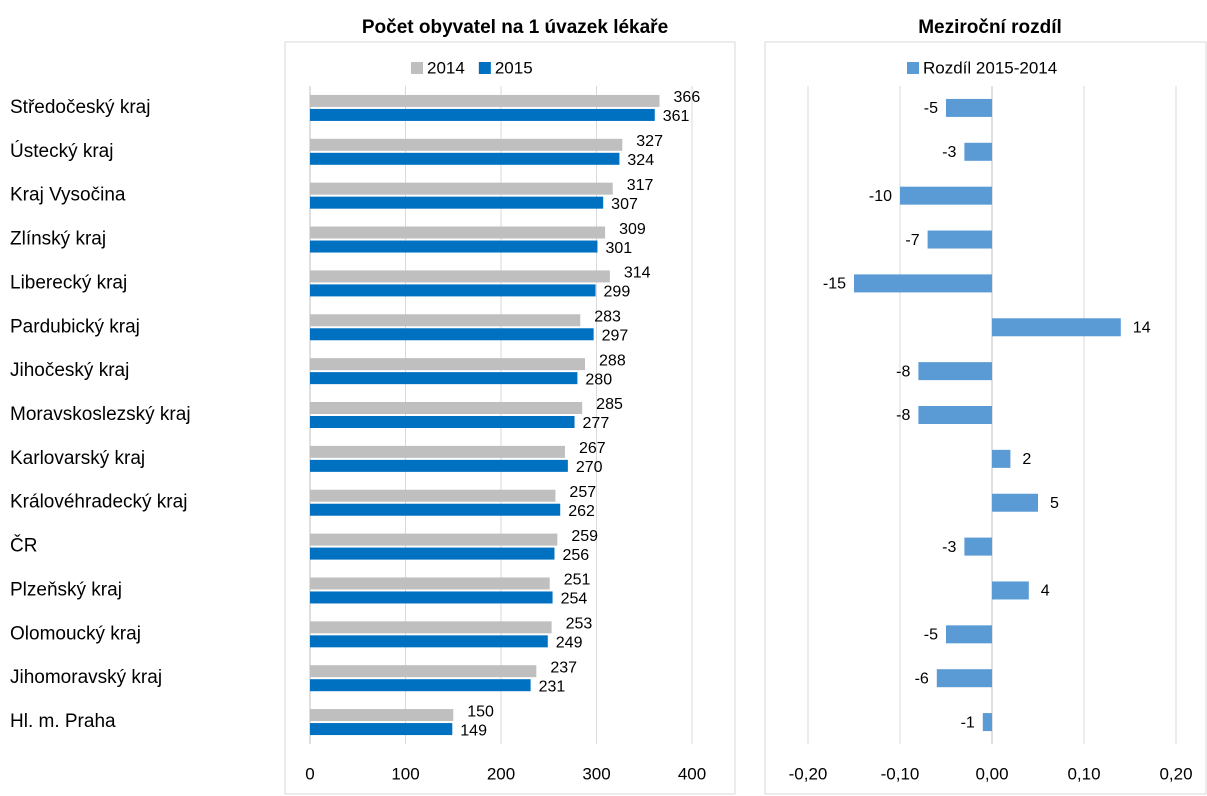 The width and height of the screenshot is (1207, 796). What do you see at coordinates (69, 370) in the screenshot?
I see `y-tick-label: Jihočeský kraj` at bounding box center [69, 370].